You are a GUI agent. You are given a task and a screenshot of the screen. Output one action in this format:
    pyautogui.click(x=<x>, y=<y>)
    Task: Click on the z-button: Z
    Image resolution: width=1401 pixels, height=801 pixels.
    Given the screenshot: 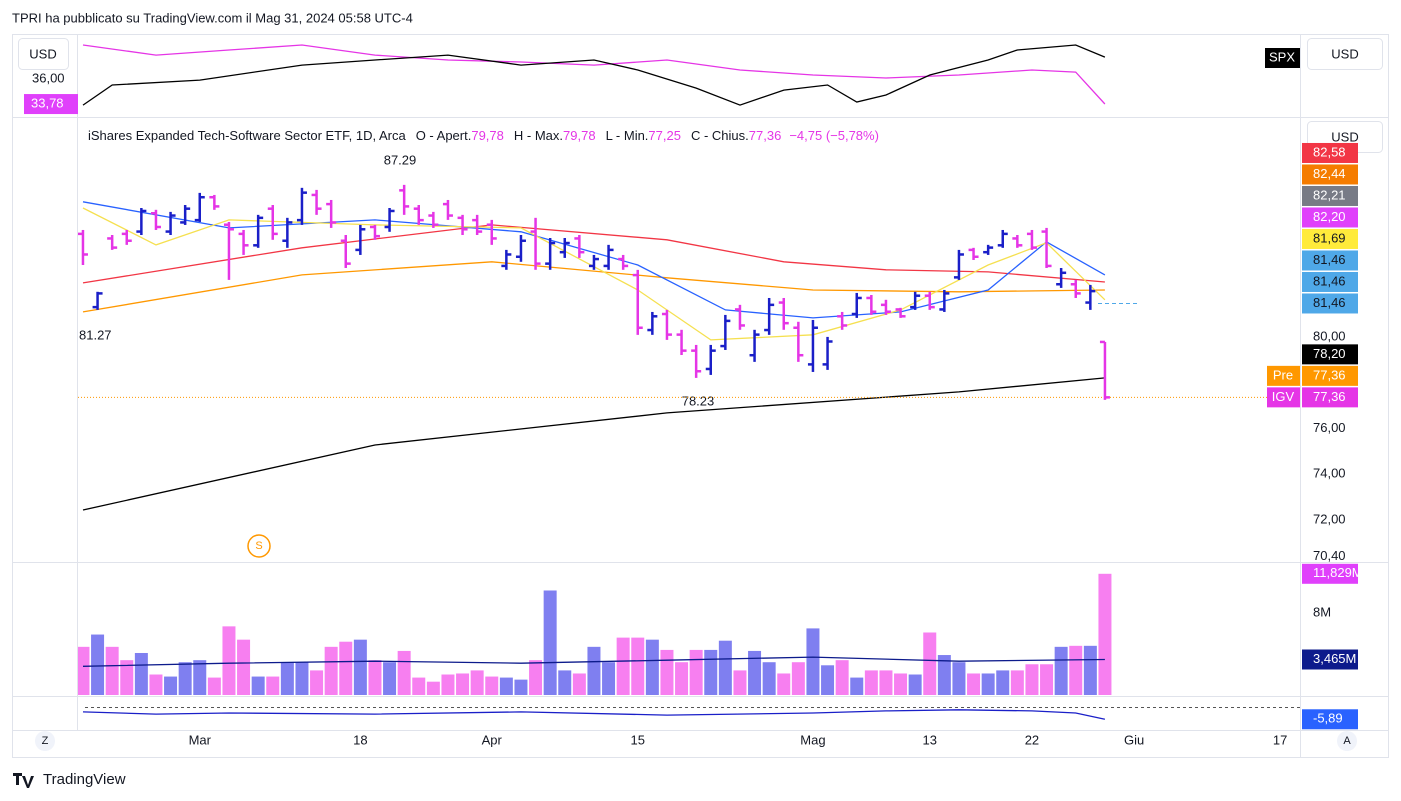 What is the action you would take?
    pyautogui.click(x=45, y=741)
    